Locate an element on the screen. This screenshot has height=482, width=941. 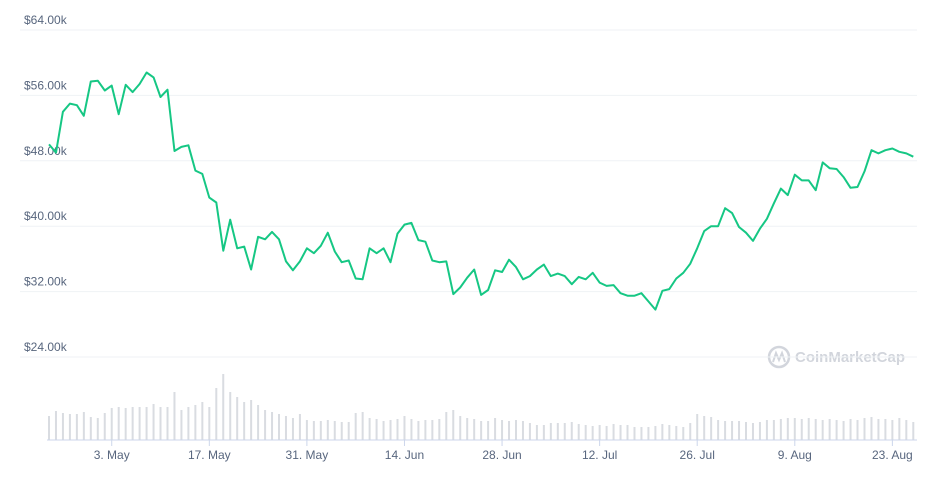
x-tick-label: 12. Jul is located at coordinates (599, 455).